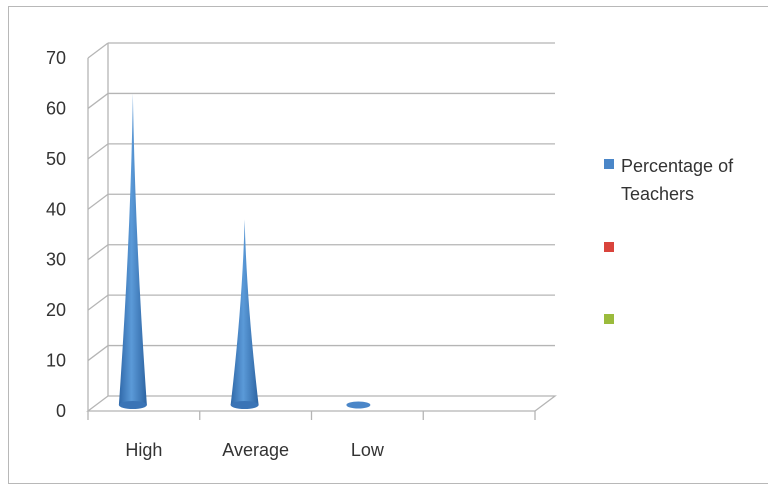 Image resolution: width=772 pixels, height=489 pixels. Describe the element at coordinates (56, 310) in the screenshot. I see `y-tick-label: 20` at that location.